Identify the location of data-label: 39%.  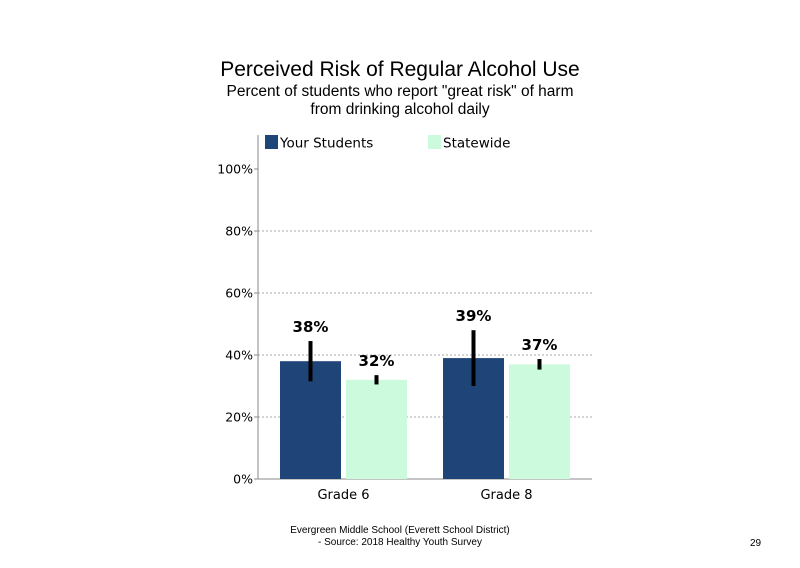
(474, 316).